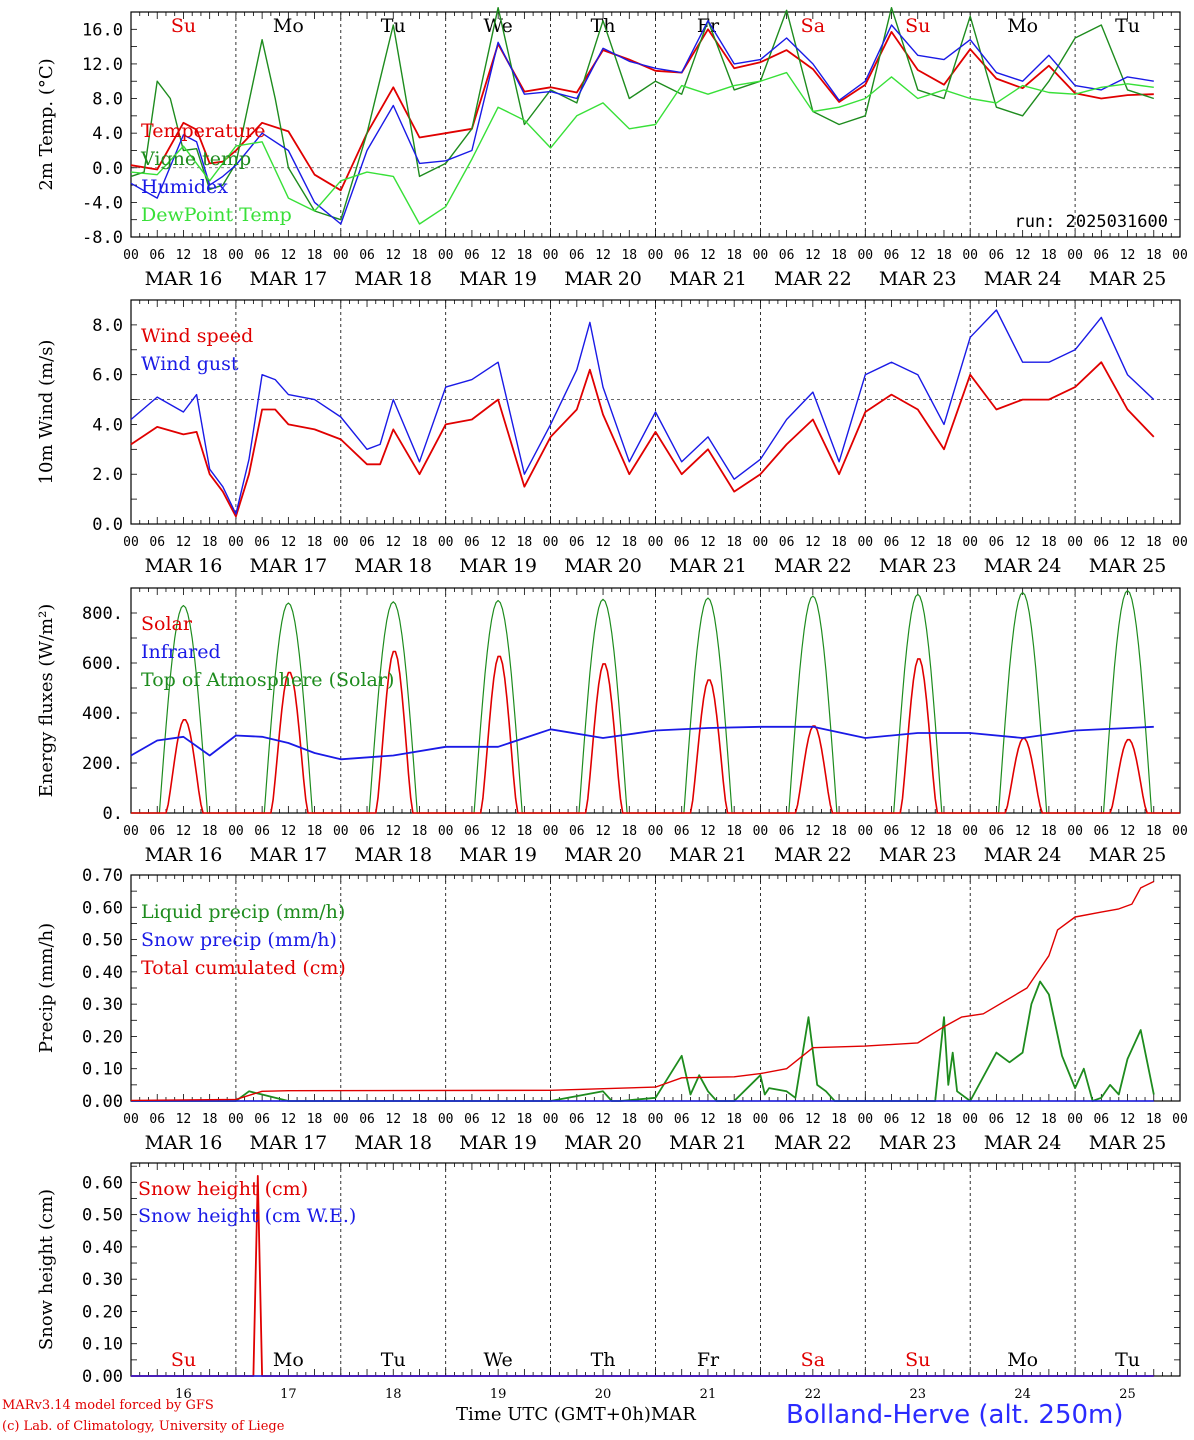  I want to click on legend-entry: Total cumulated (cm), so click(243, 968).